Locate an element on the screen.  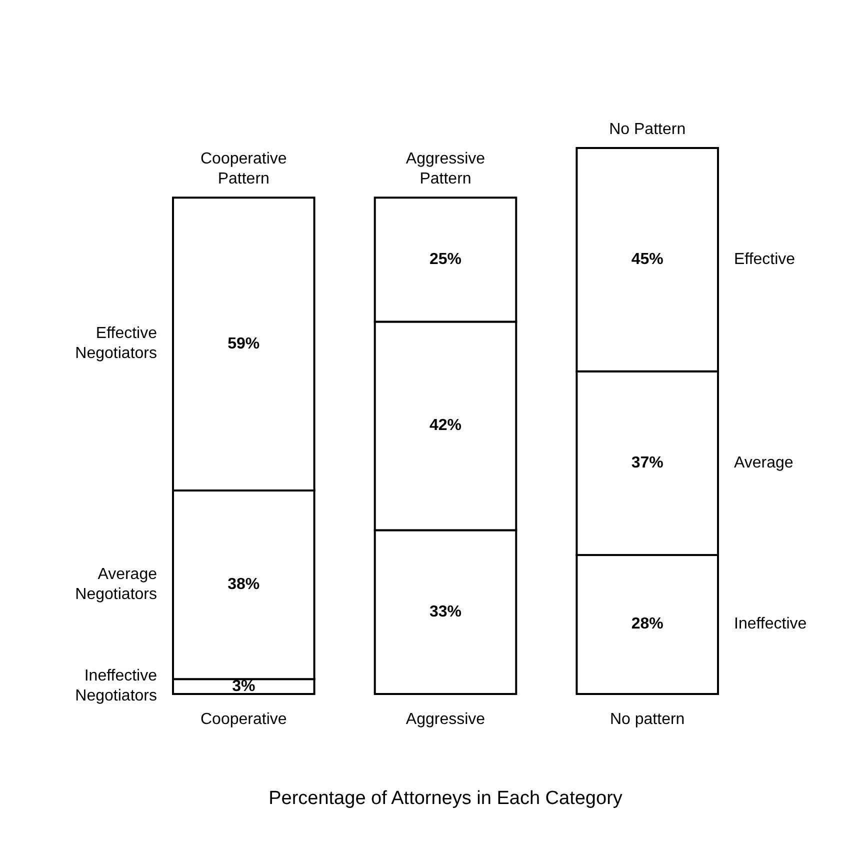
x-tick-label: No pattern is located at coordinates (647, 719).